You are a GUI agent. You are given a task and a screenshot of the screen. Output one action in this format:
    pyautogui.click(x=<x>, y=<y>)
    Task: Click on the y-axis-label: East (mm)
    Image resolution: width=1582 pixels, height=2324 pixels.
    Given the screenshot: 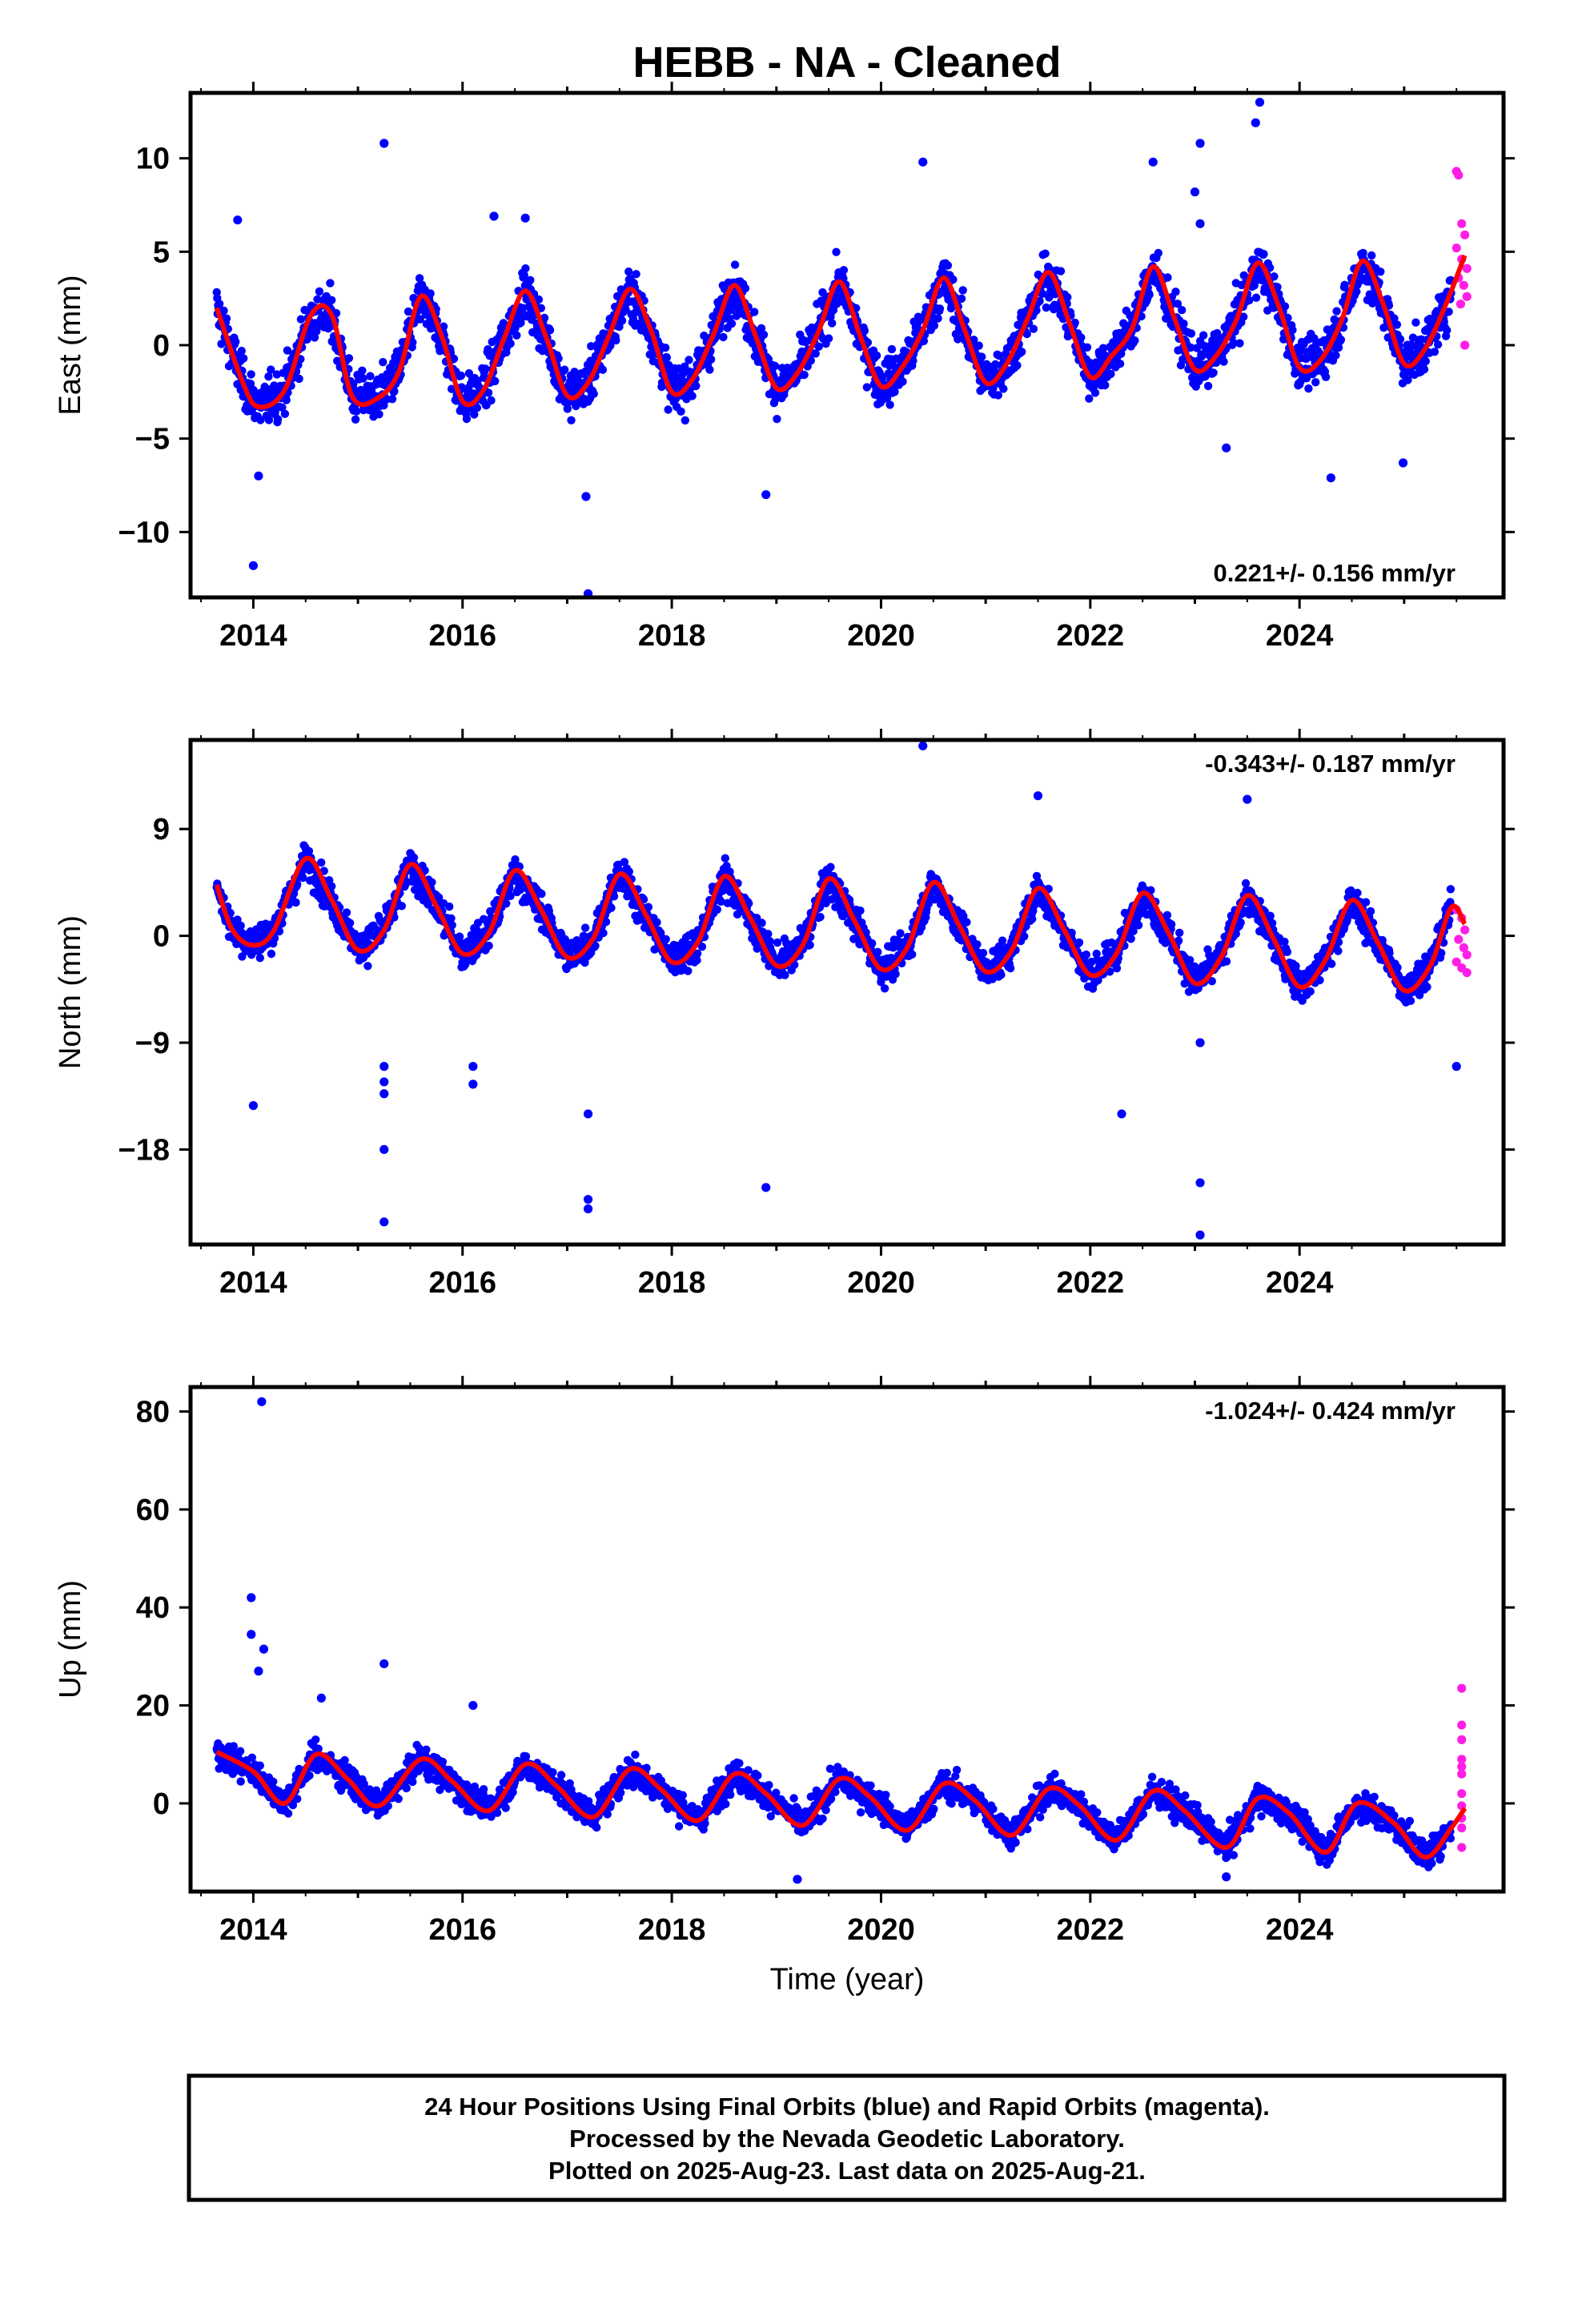 What is the action you would take?
    pyautogui.click(x=70, y=345)
    